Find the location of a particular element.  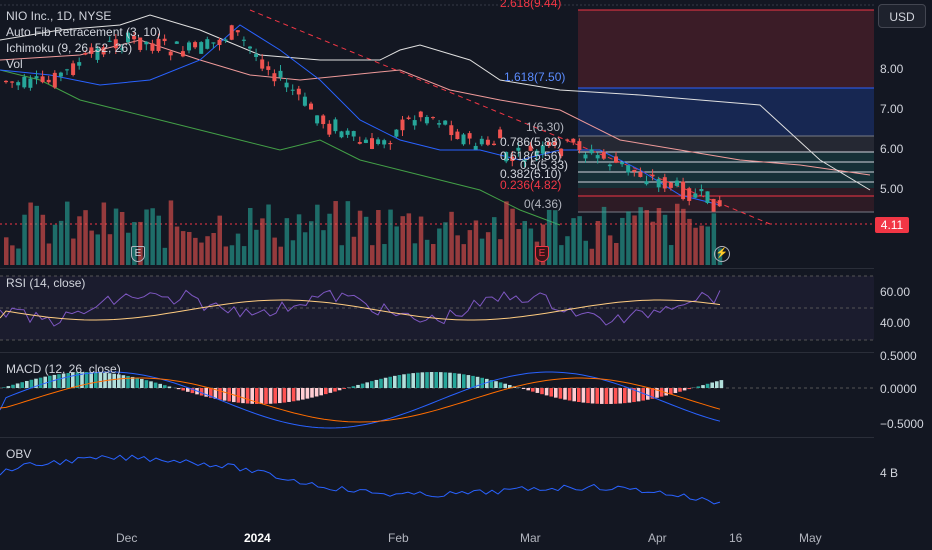

price-axis is located at coordinates (903, 275).